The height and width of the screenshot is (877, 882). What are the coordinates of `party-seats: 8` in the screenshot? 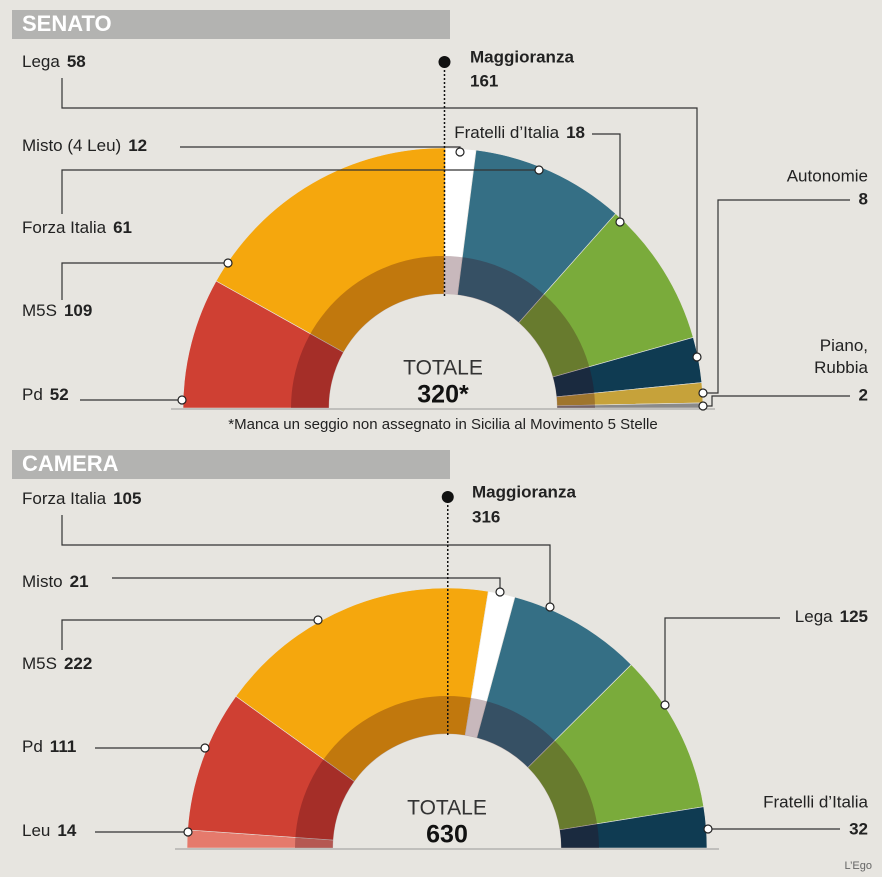 It's located at (863, 198).